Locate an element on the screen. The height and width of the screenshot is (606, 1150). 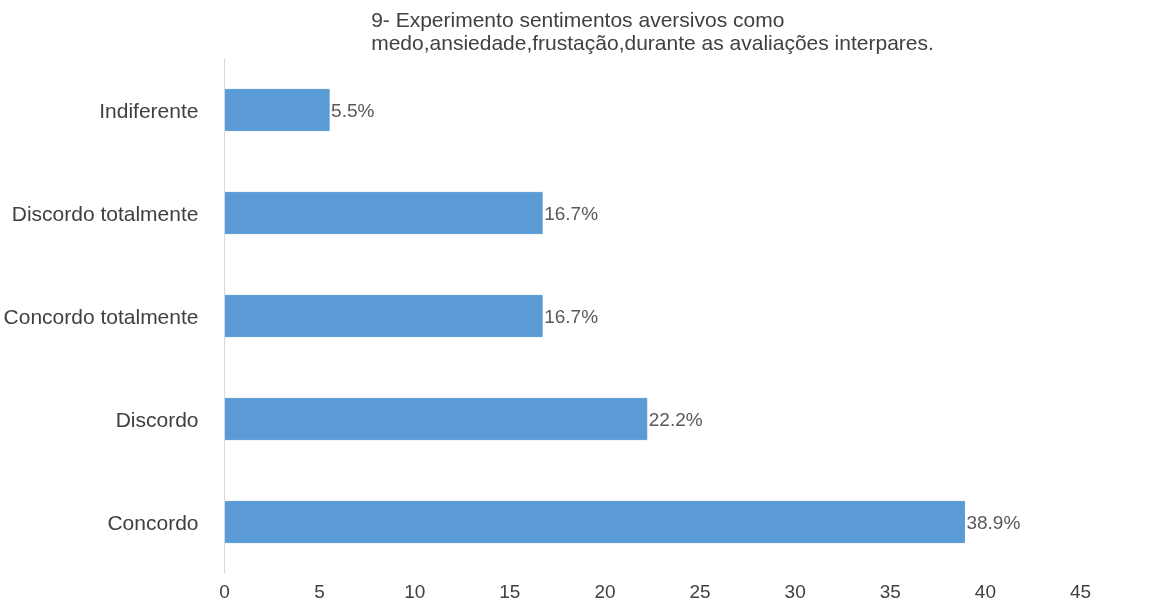
x-tick-label: 0 is located at coordinates (224, 591).